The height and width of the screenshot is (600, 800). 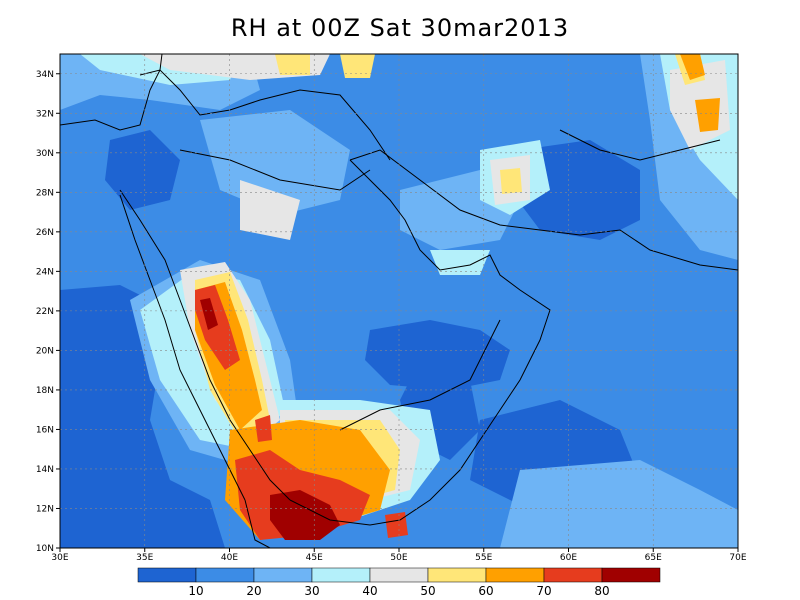 I want to click on rh-dark-egypt, so click(x=142, y=170).